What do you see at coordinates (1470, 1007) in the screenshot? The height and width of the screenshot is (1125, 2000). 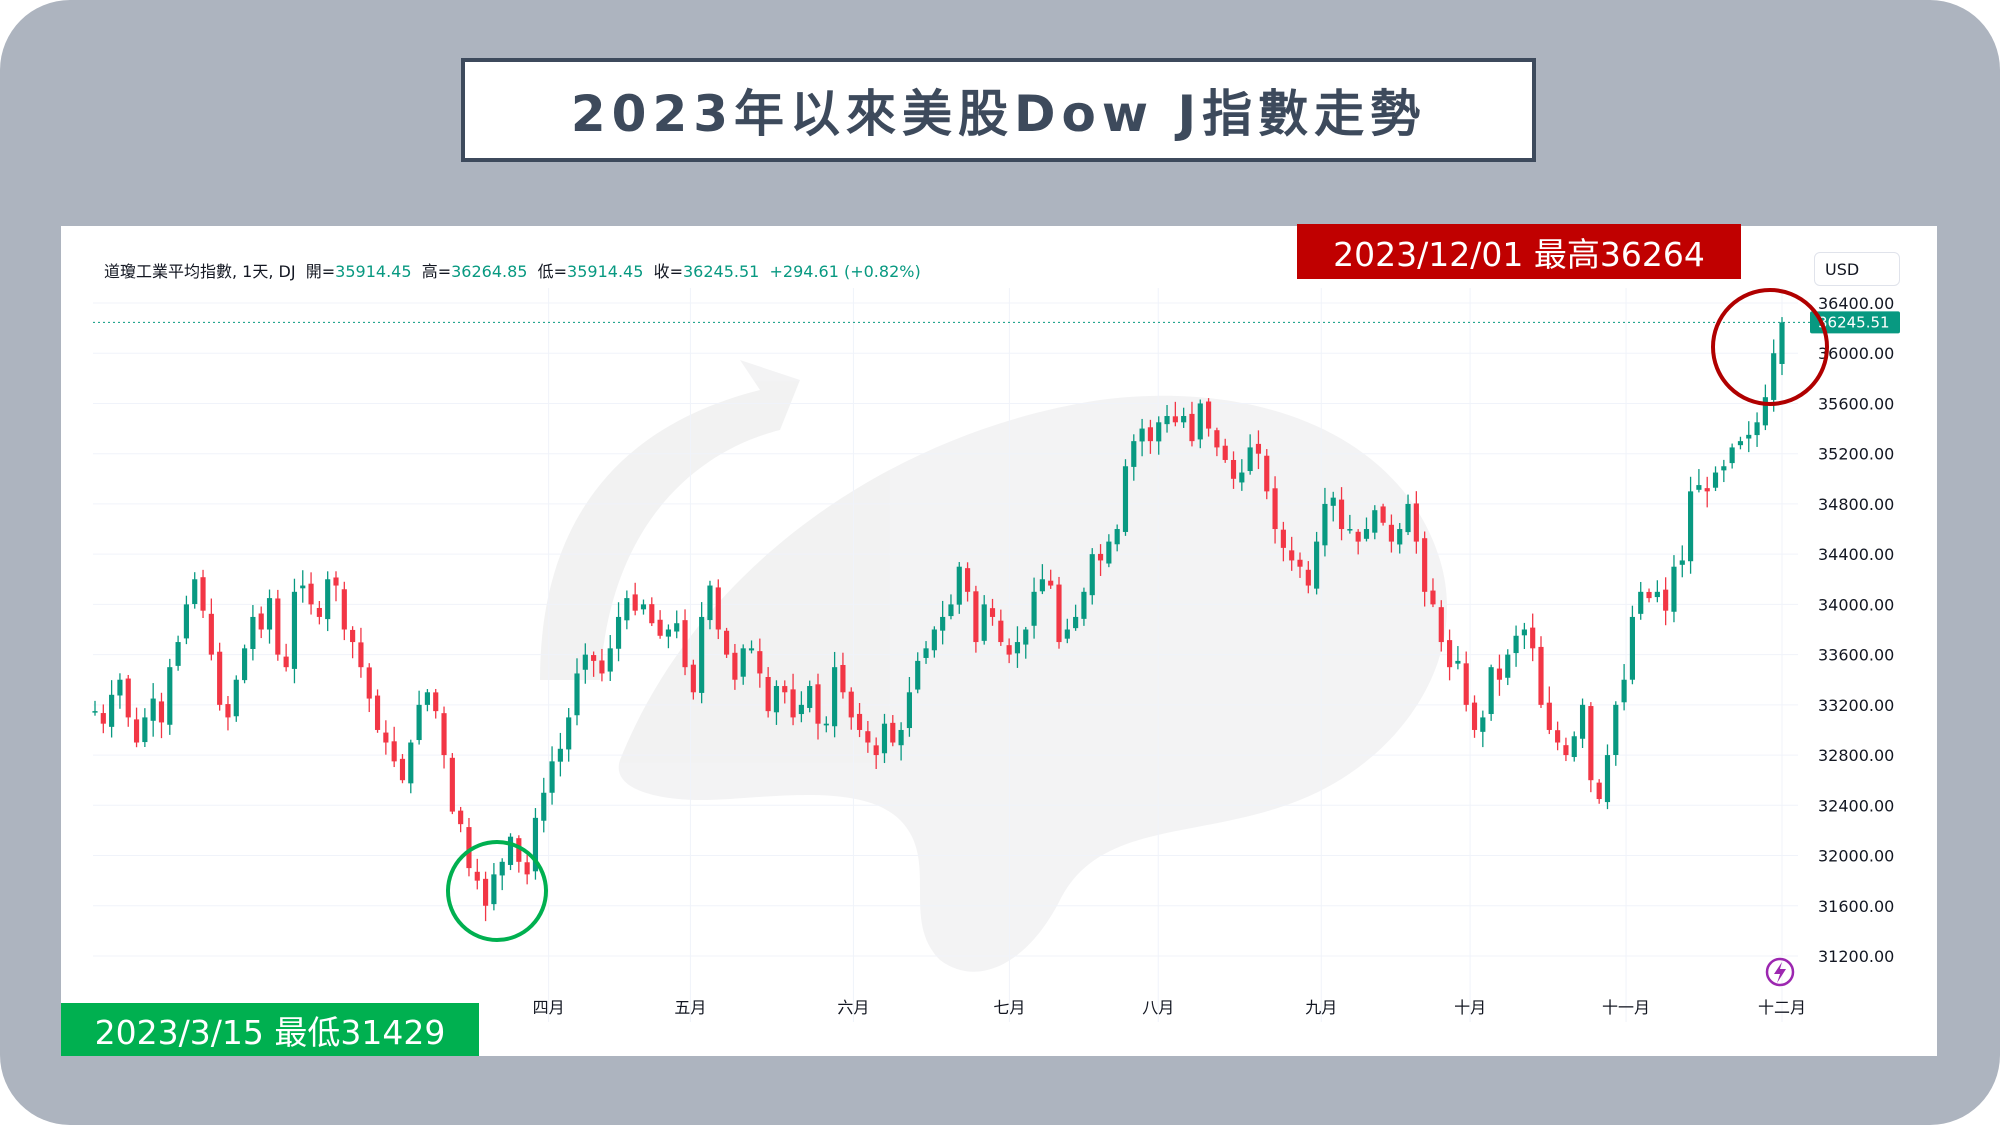 I see `x-tick-label: 十月` at bounding box center [1470, 1007].